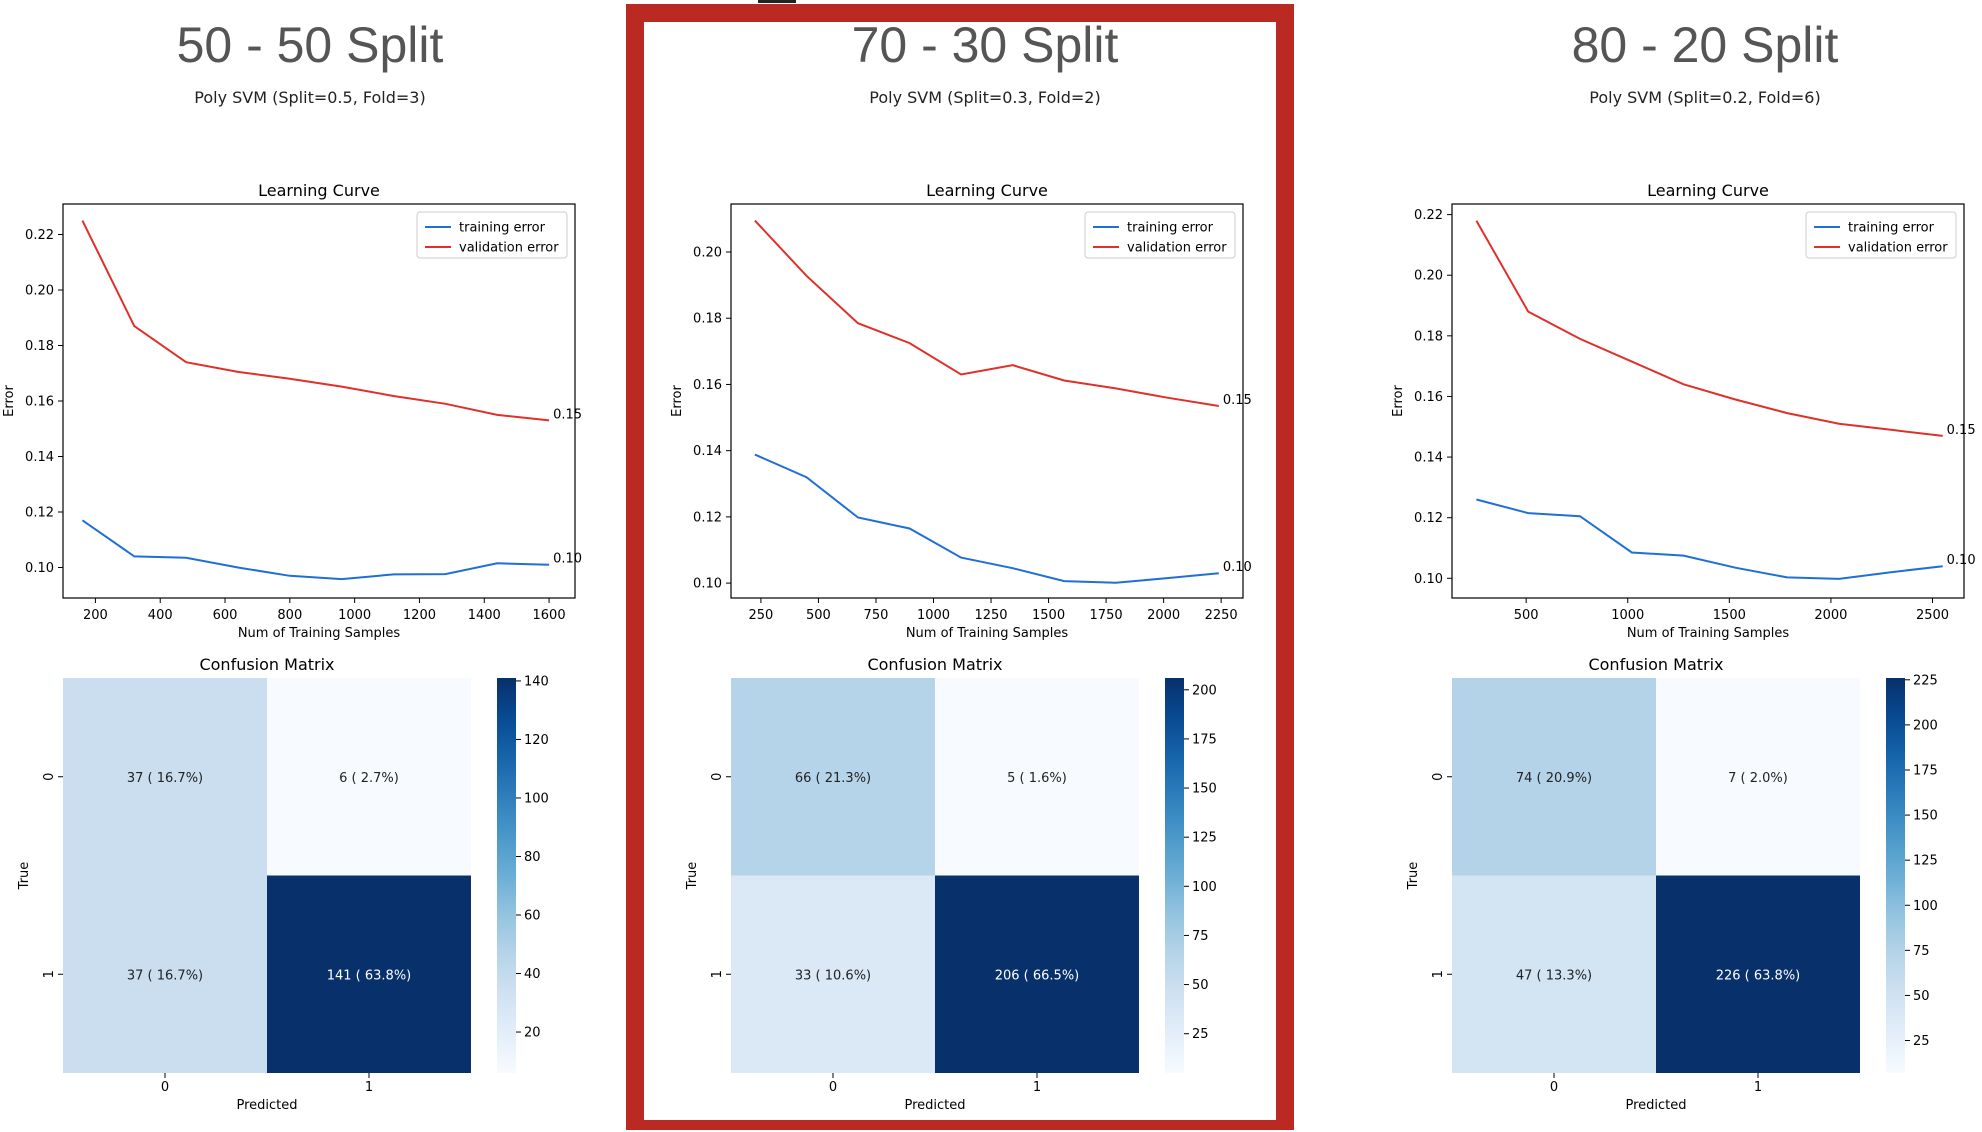 The height and width of the screenshot is (1132, 1982). What do you see at coordinates (310, 97) in the screenshot?
I see `panel-1-subtitle: Poly SVM (Split=0.5, Fold=3)` at bounding box center [310, 97].